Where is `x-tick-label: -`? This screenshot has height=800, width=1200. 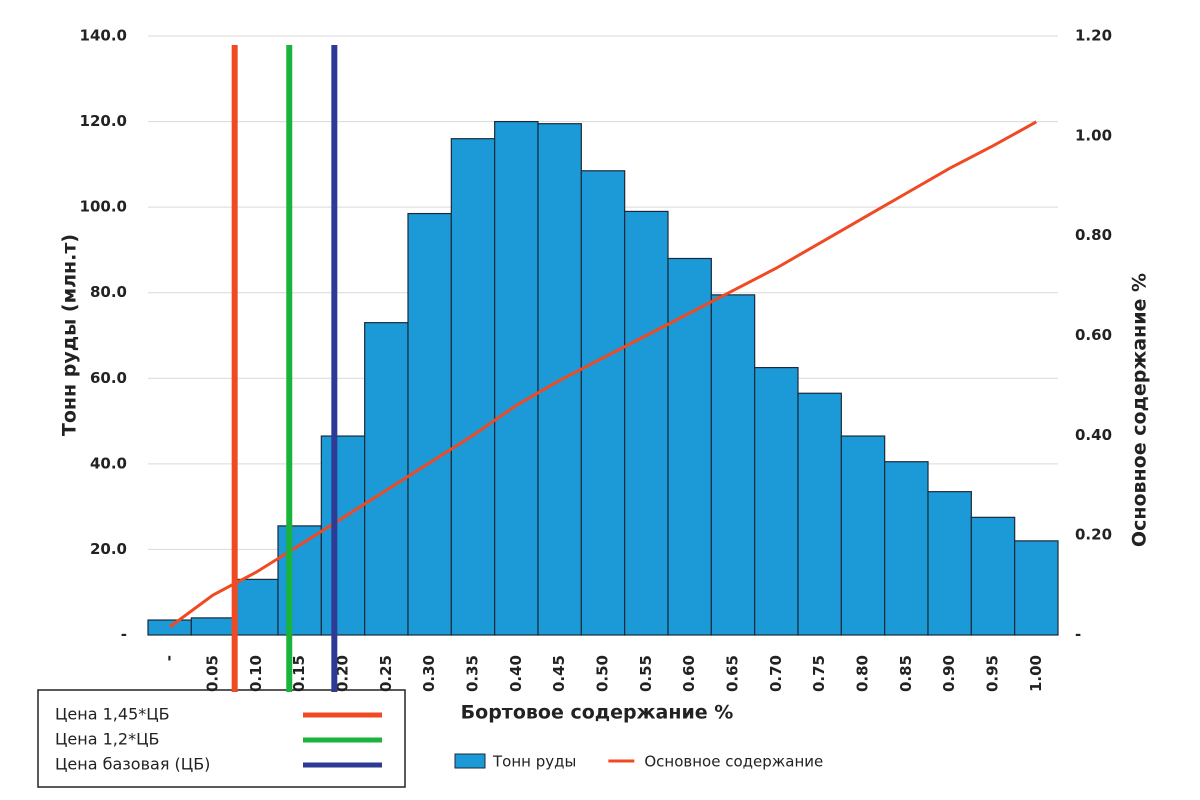 x-tick-label: - is located at coordinates (169, 658).